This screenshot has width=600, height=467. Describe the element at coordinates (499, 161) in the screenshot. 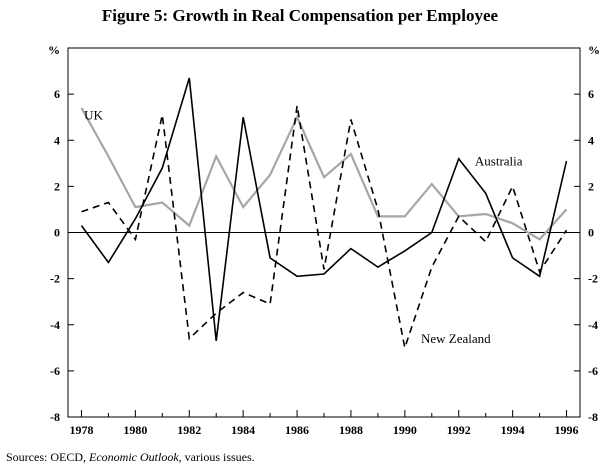

I see `series-label-australia: Australia` at that location.